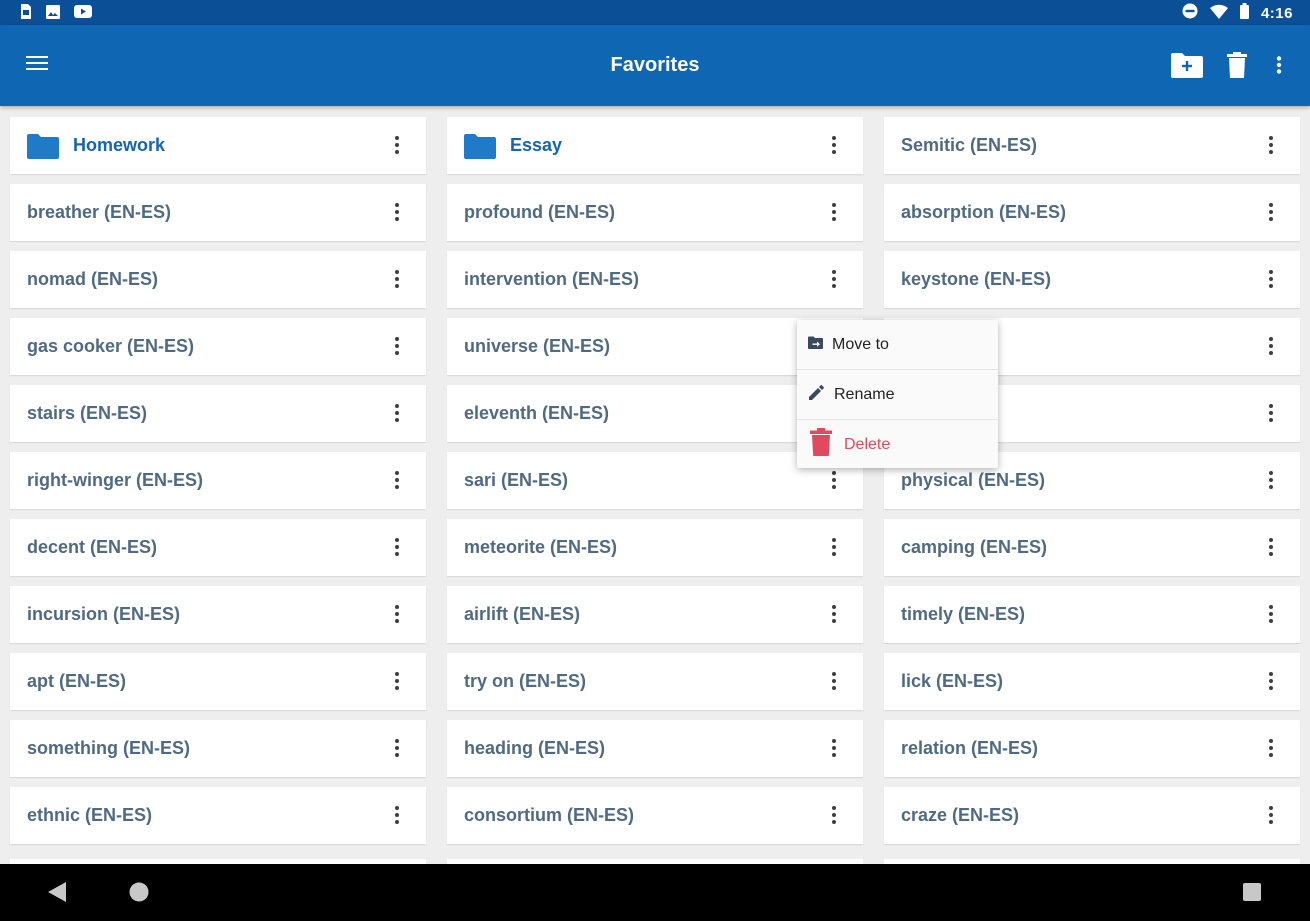 The height and width of the screenshot is (921, 1310). Describe the element at coordinates (655, 892) in the screenshot. I see `navigation-bar` at that location.